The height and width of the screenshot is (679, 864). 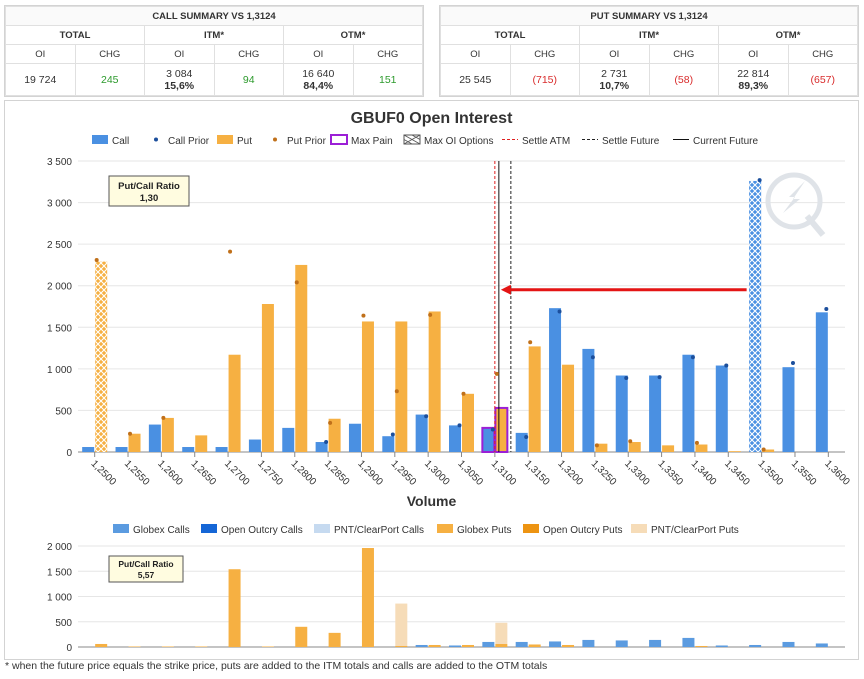 I want to click on oi-x-tick-label: 1,2950, so click(x=404, y=473).